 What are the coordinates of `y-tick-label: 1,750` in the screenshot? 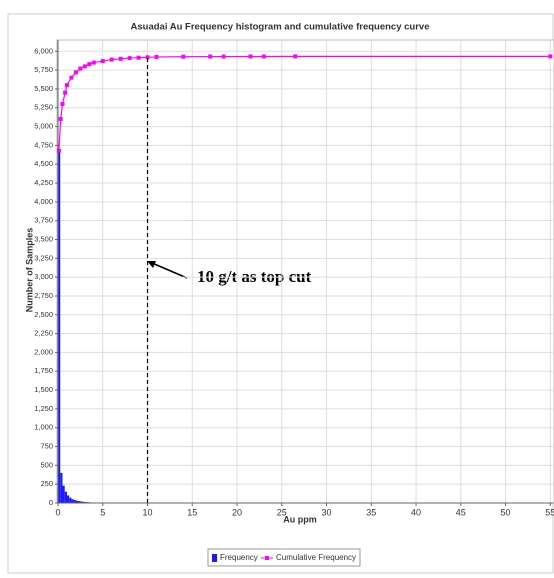 It's located at (43, 370).